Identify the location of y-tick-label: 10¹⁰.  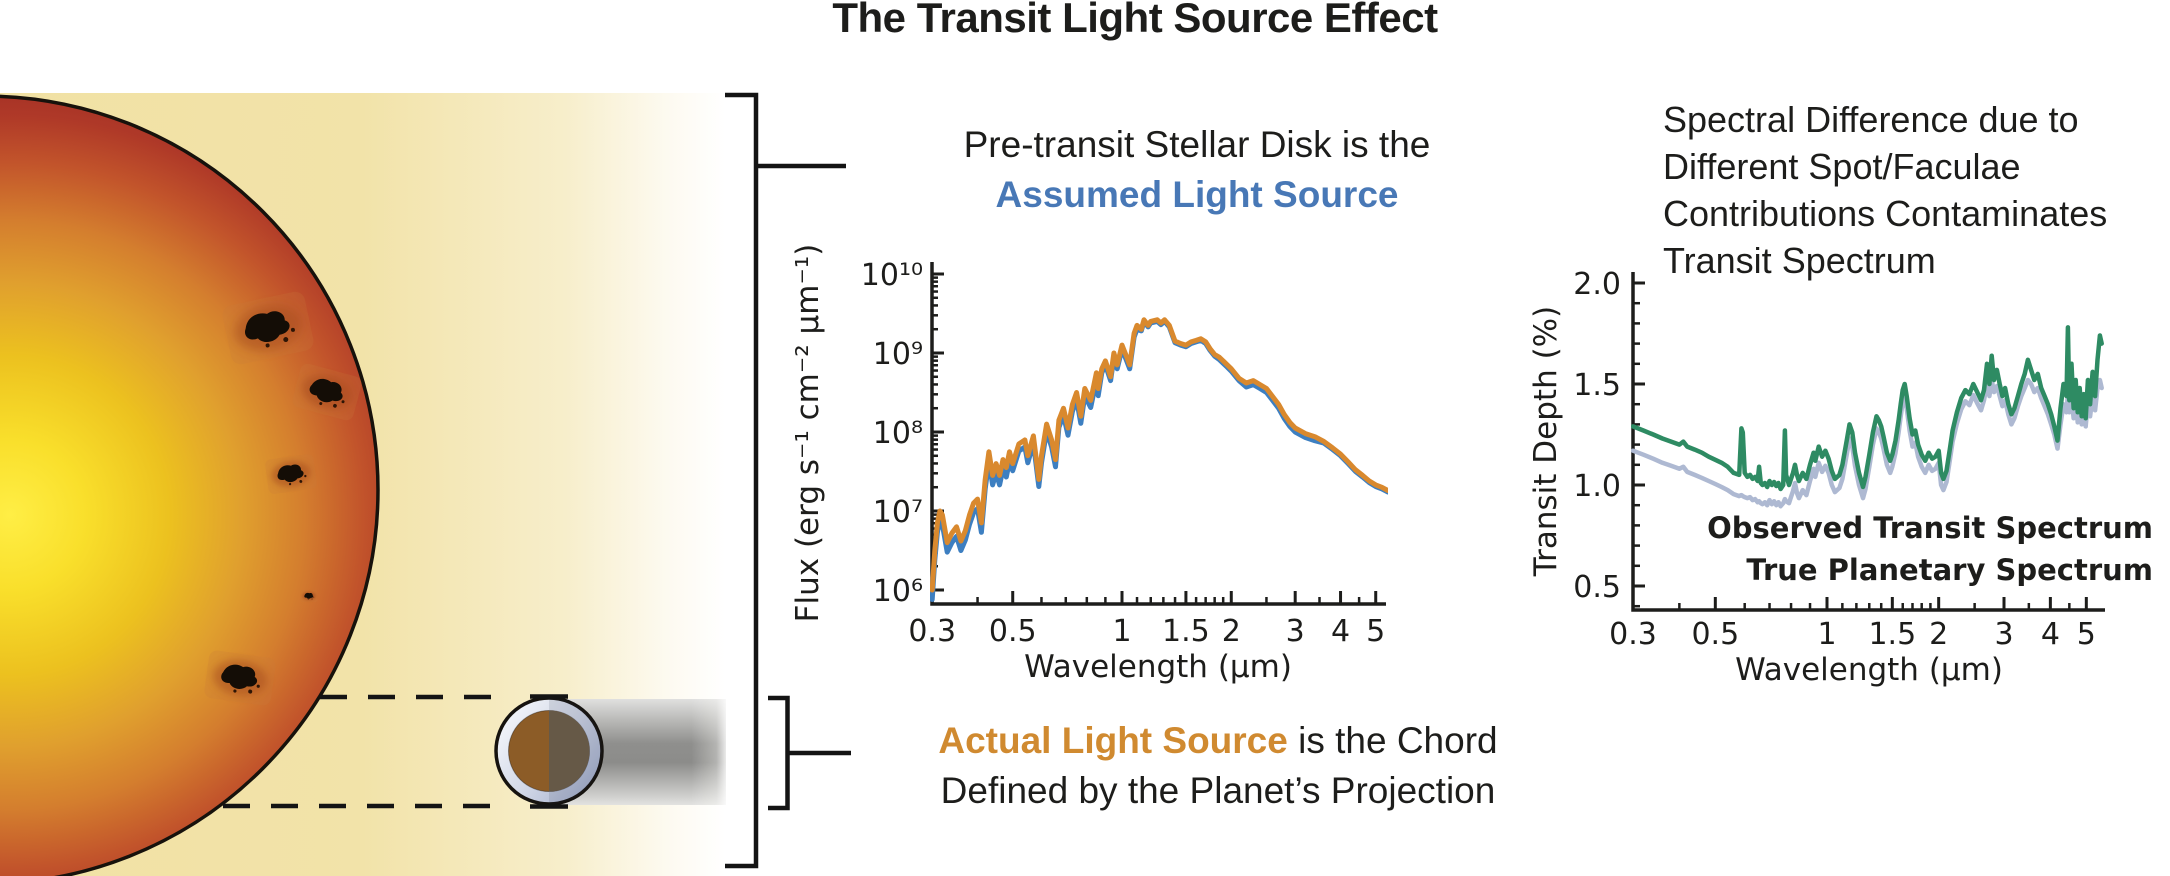
(892, 275).